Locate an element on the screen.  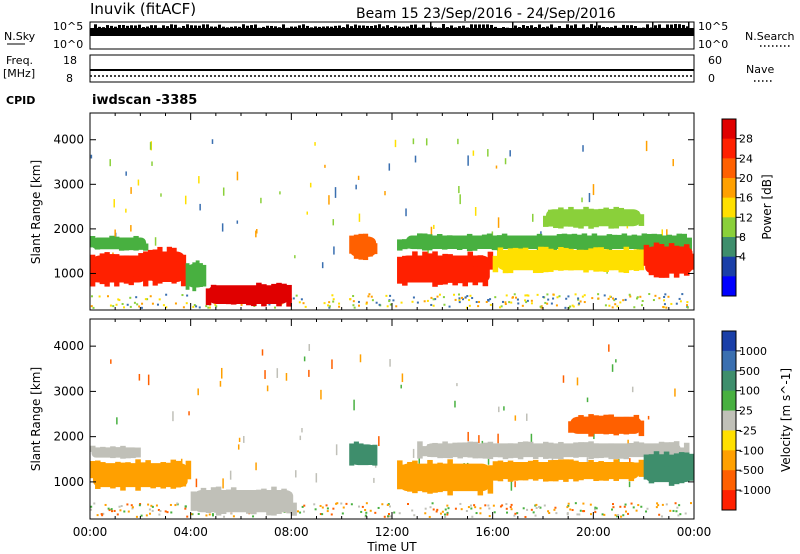
colorbar-tick-label: 20 is located at coordinates (746, 178).